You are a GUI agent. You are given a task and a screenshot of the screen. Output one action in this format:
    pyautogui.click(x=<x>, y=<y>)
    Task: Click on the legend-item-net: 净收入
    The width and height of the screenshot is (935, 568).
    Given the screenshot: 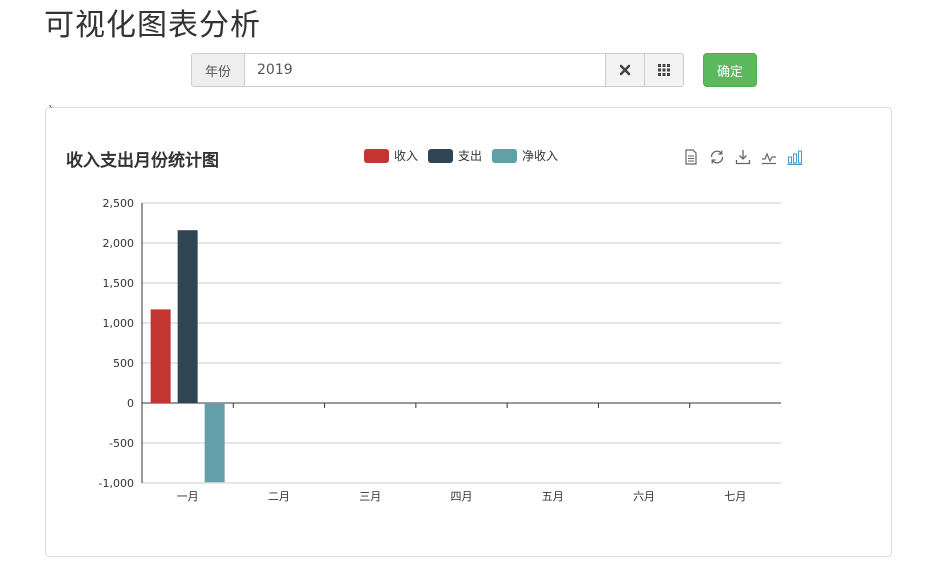 What is the action you would take?
    pyautogui.click(x=525, y=155)
    